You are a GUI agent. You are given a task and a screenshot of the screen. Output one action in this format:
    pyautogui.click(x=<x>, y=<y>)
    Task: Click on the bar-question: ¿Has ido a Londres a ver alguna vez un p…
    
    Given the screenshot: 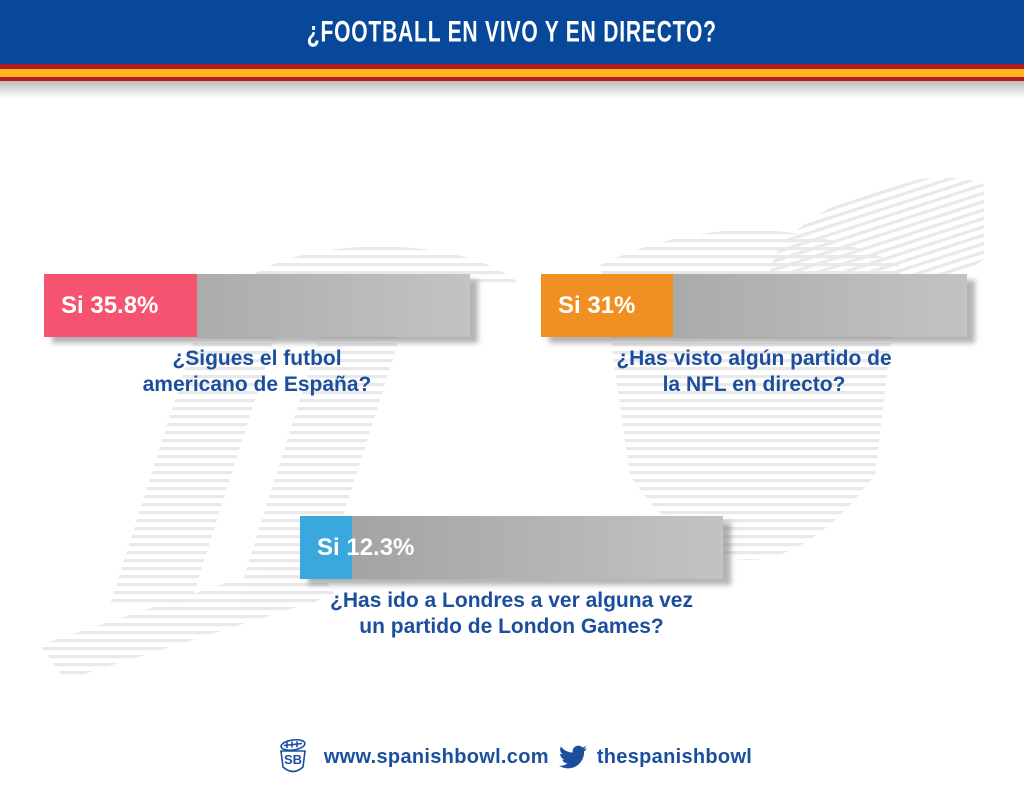 What is the action you would take?
    pyautogui.click(x=511, y=613)
    